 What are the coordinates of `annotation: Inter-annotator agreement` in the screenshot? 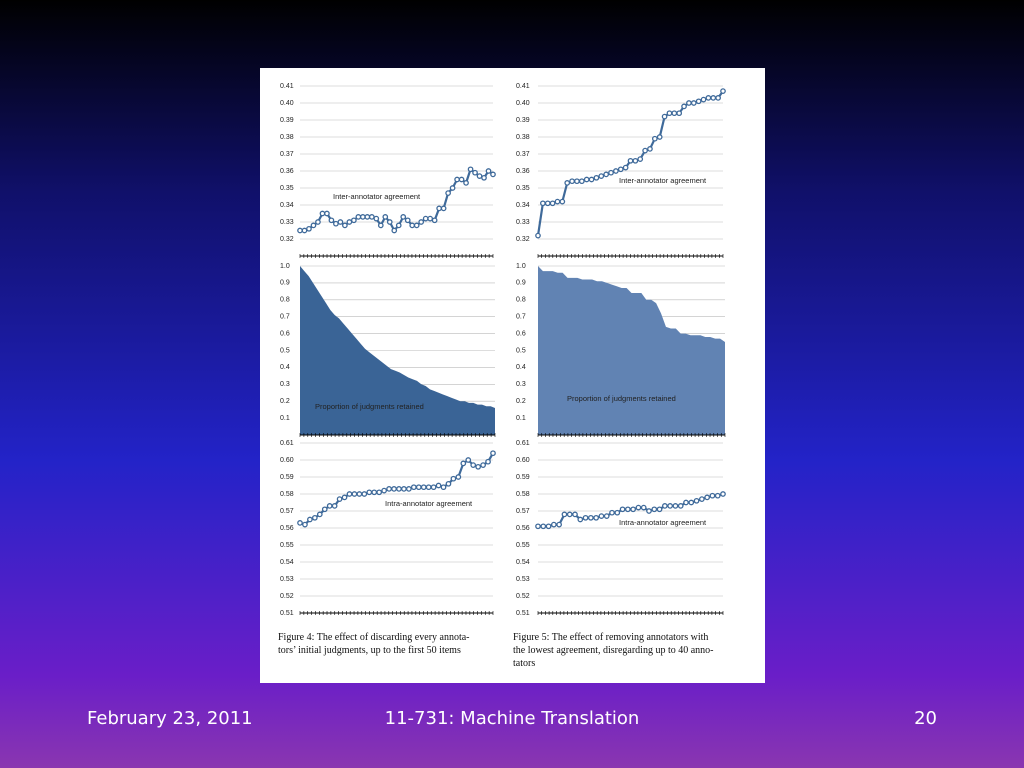 It's located at (377, 196).